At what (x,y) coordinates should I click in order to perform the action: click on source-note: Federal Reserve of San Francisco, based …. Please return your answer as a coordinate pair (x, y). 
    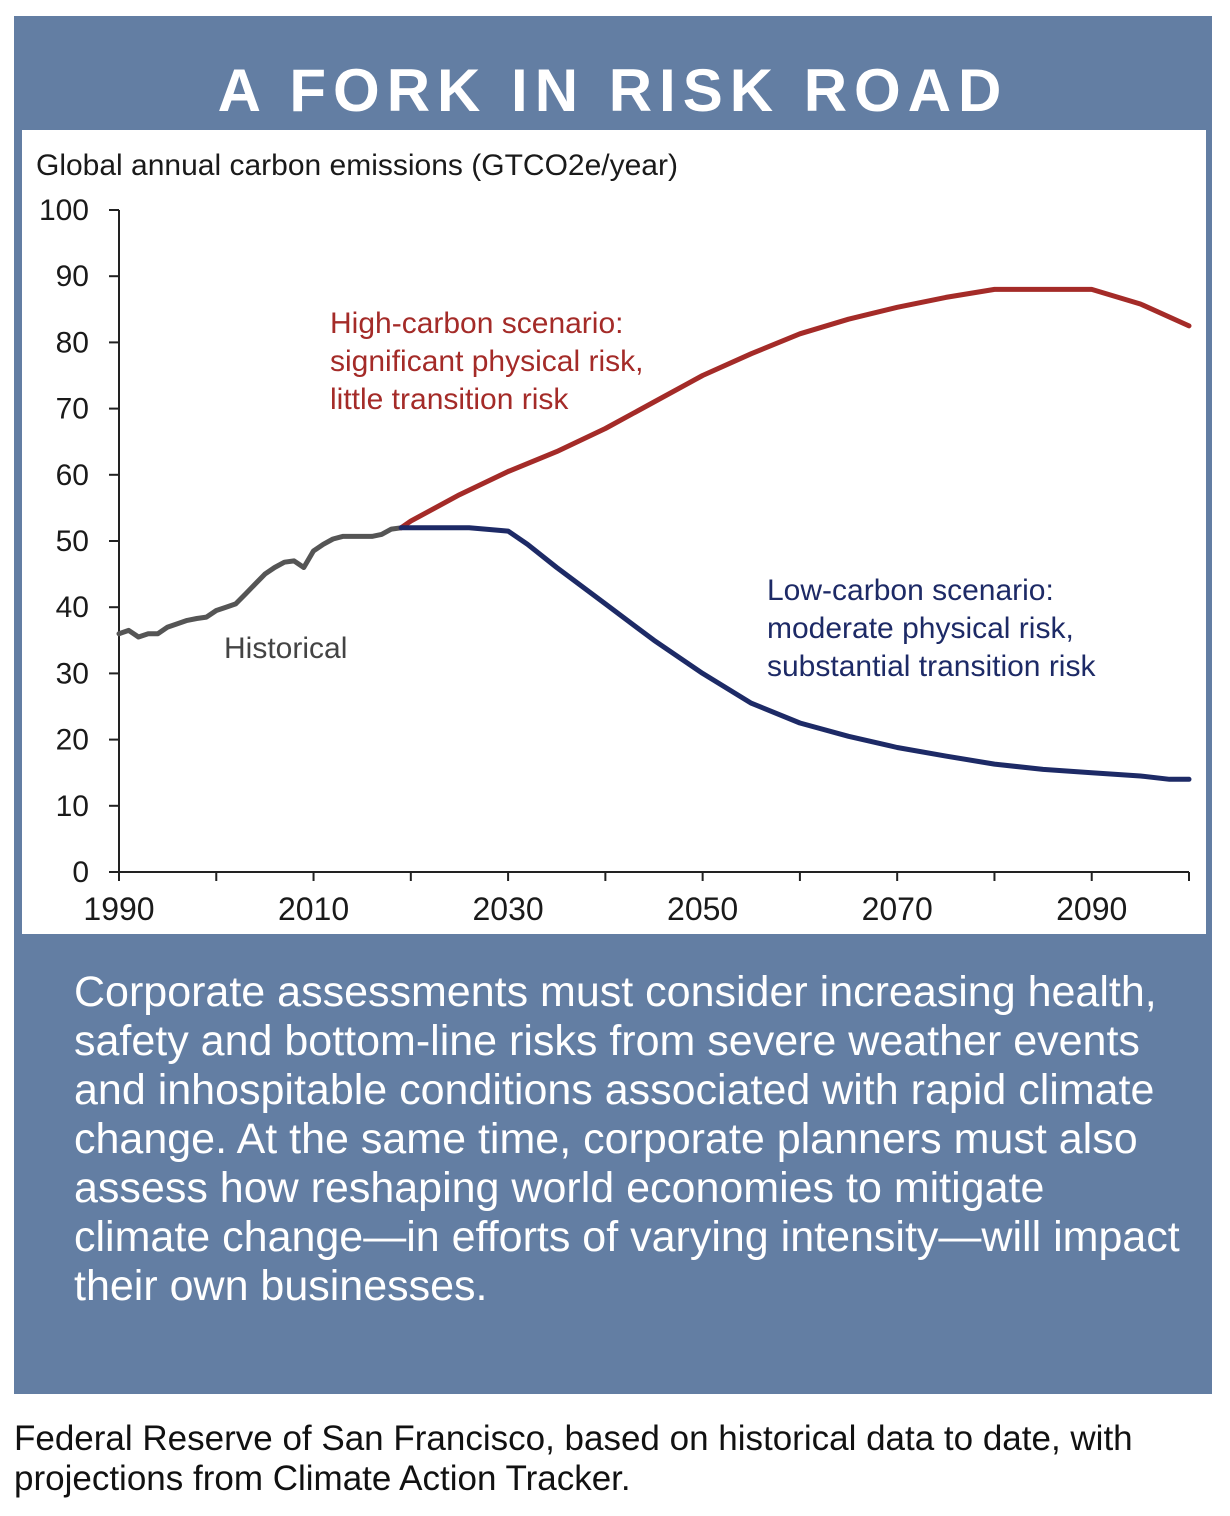
    Looking at the image, I should click on (573, 1458).